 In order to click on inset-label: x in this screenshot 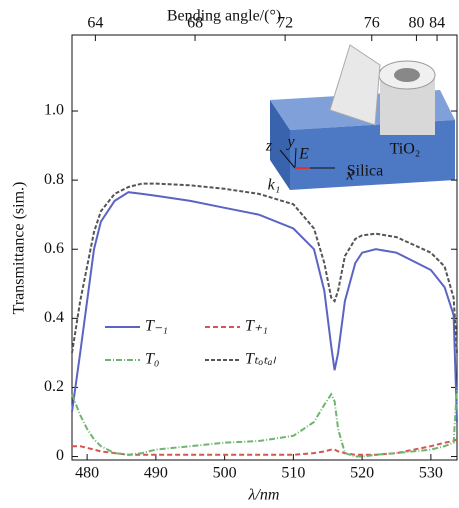, I will do `click(349, 175)`.